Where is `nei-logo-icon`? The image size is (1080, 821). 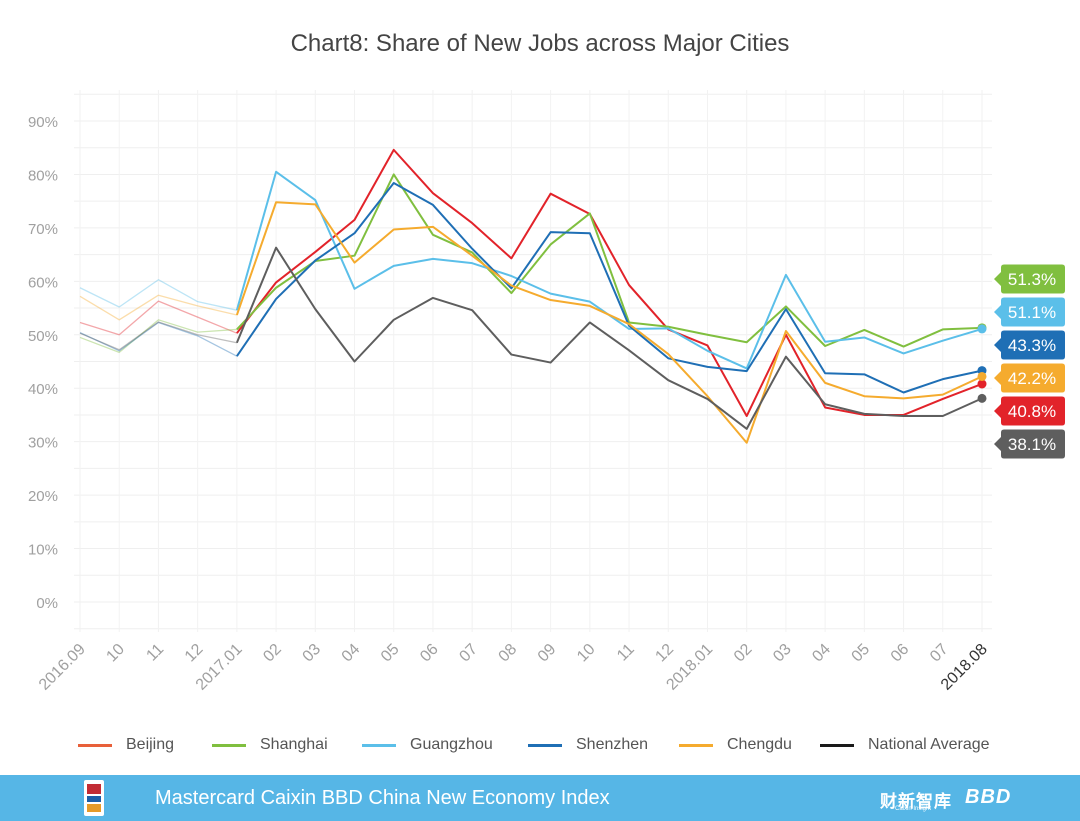 nei-logo-icon is located at coordinates (94, 798).